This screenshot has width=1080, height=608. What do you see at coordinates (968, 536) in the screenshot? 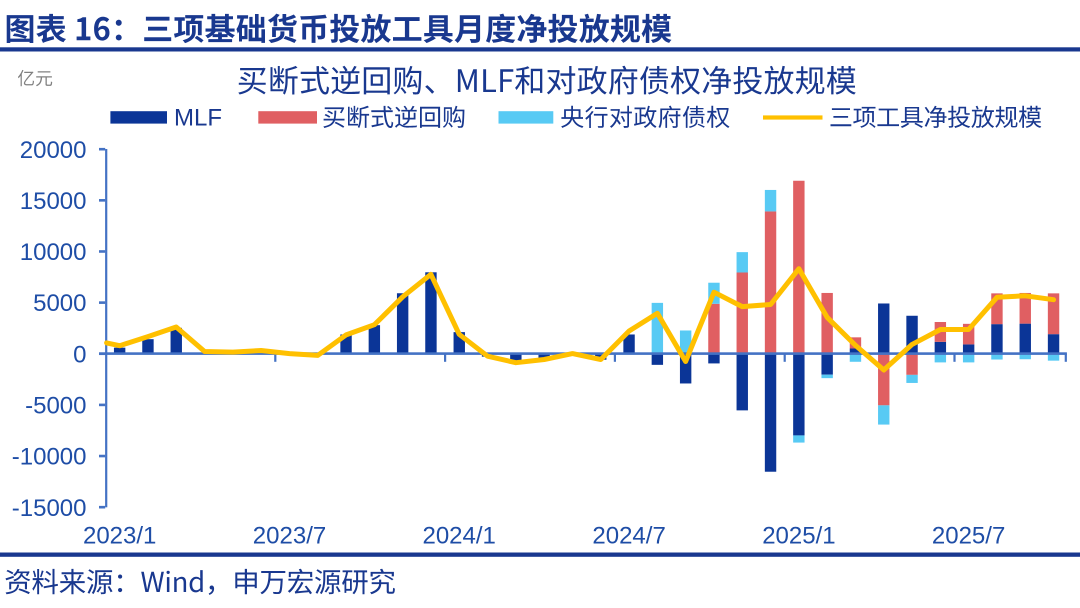
I see `svg-text: 2025/7` at bounding box center [968, 536].